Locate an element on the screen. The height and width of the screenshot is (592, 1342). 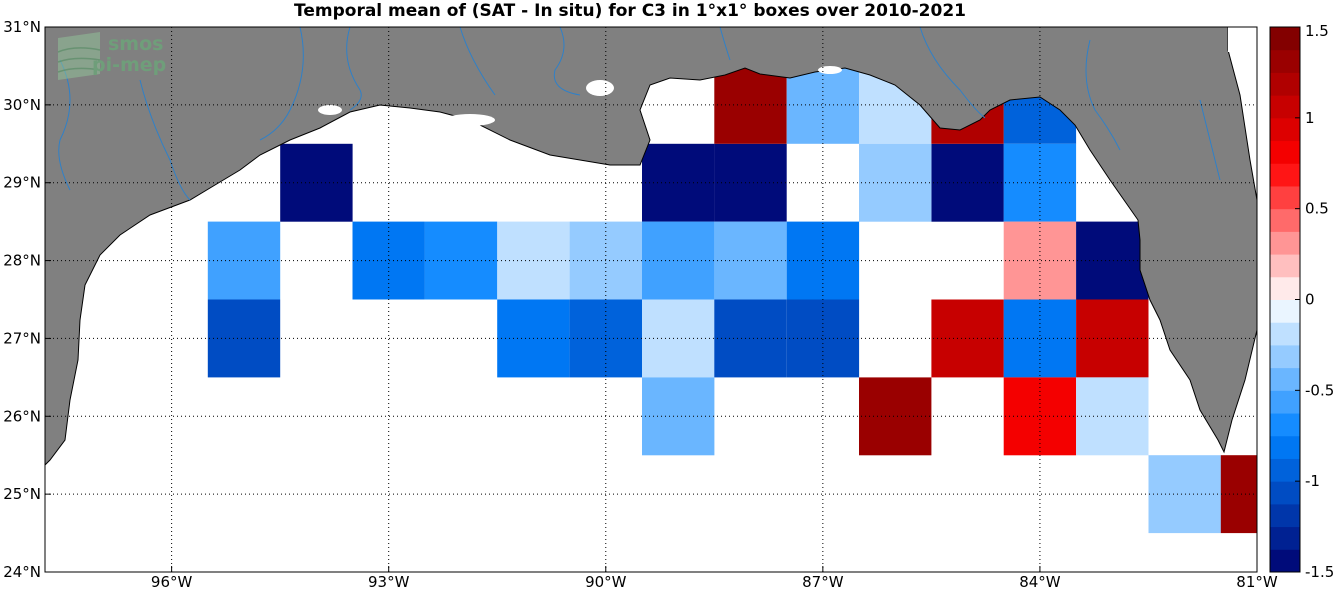
atlantic-ocean is located at coordinates (1242, 39).